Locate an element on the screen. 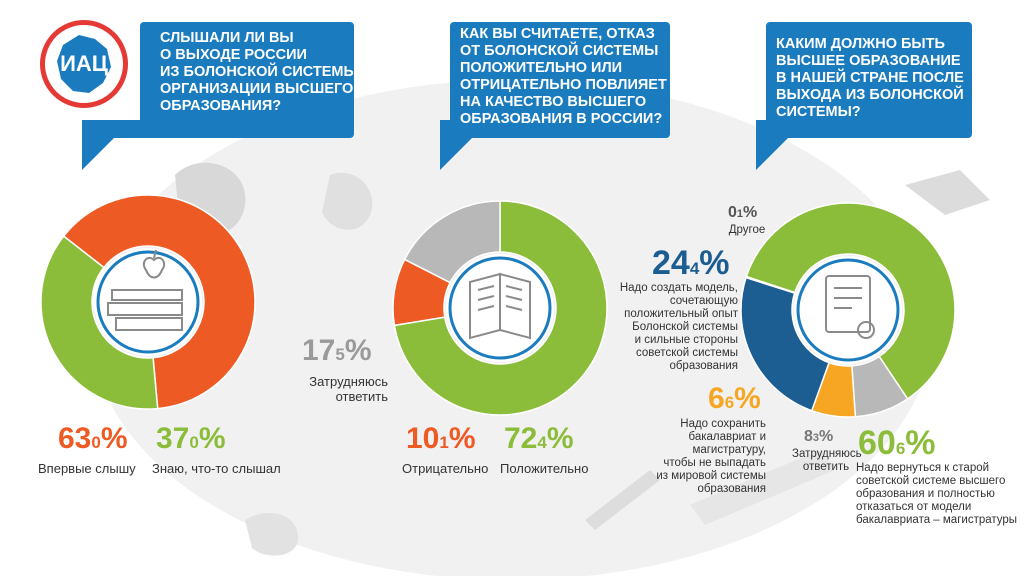 Image resolution: width=1024 pixels, height=576 pixels. pct-whole: 37 is located at coordinates (173, 438).